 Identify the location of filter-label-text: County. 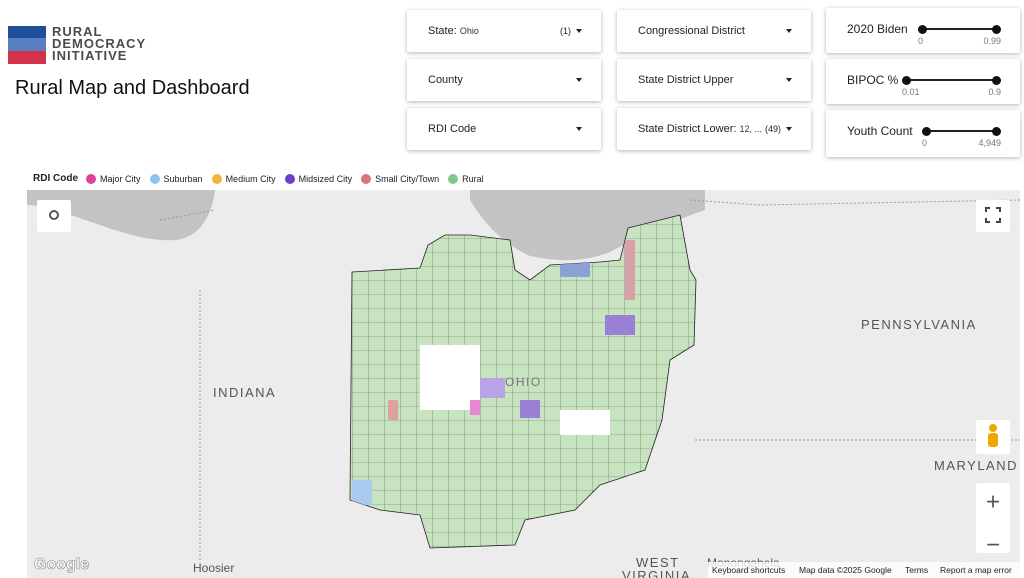
(445, 80).